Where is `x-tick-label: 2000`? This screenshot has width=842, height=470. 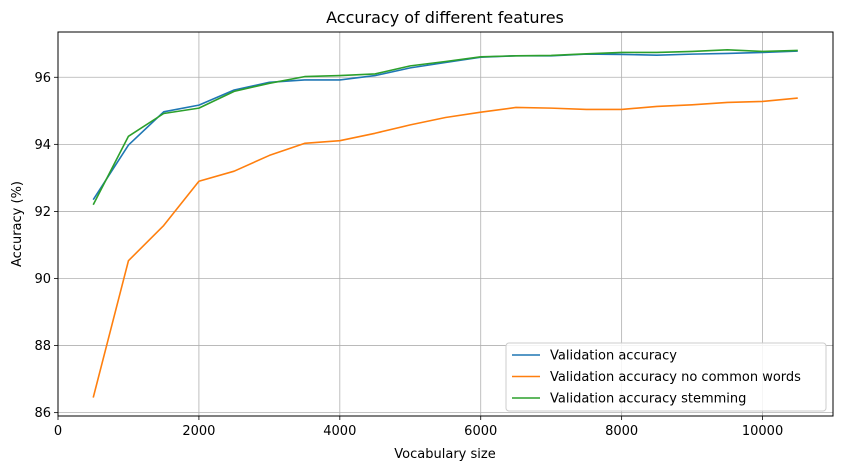 x-tick-label: 2000 is located at coordinates (198, 431).